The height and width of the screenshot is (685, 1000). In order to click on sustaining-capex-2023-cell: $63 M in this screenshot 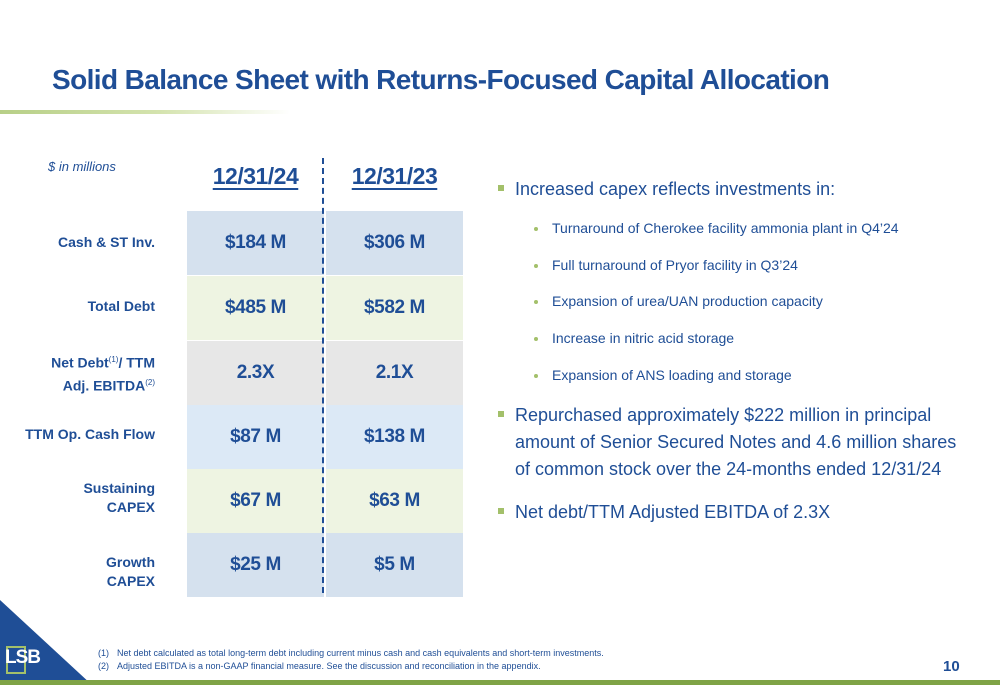, I will do `click(394, 501)`.